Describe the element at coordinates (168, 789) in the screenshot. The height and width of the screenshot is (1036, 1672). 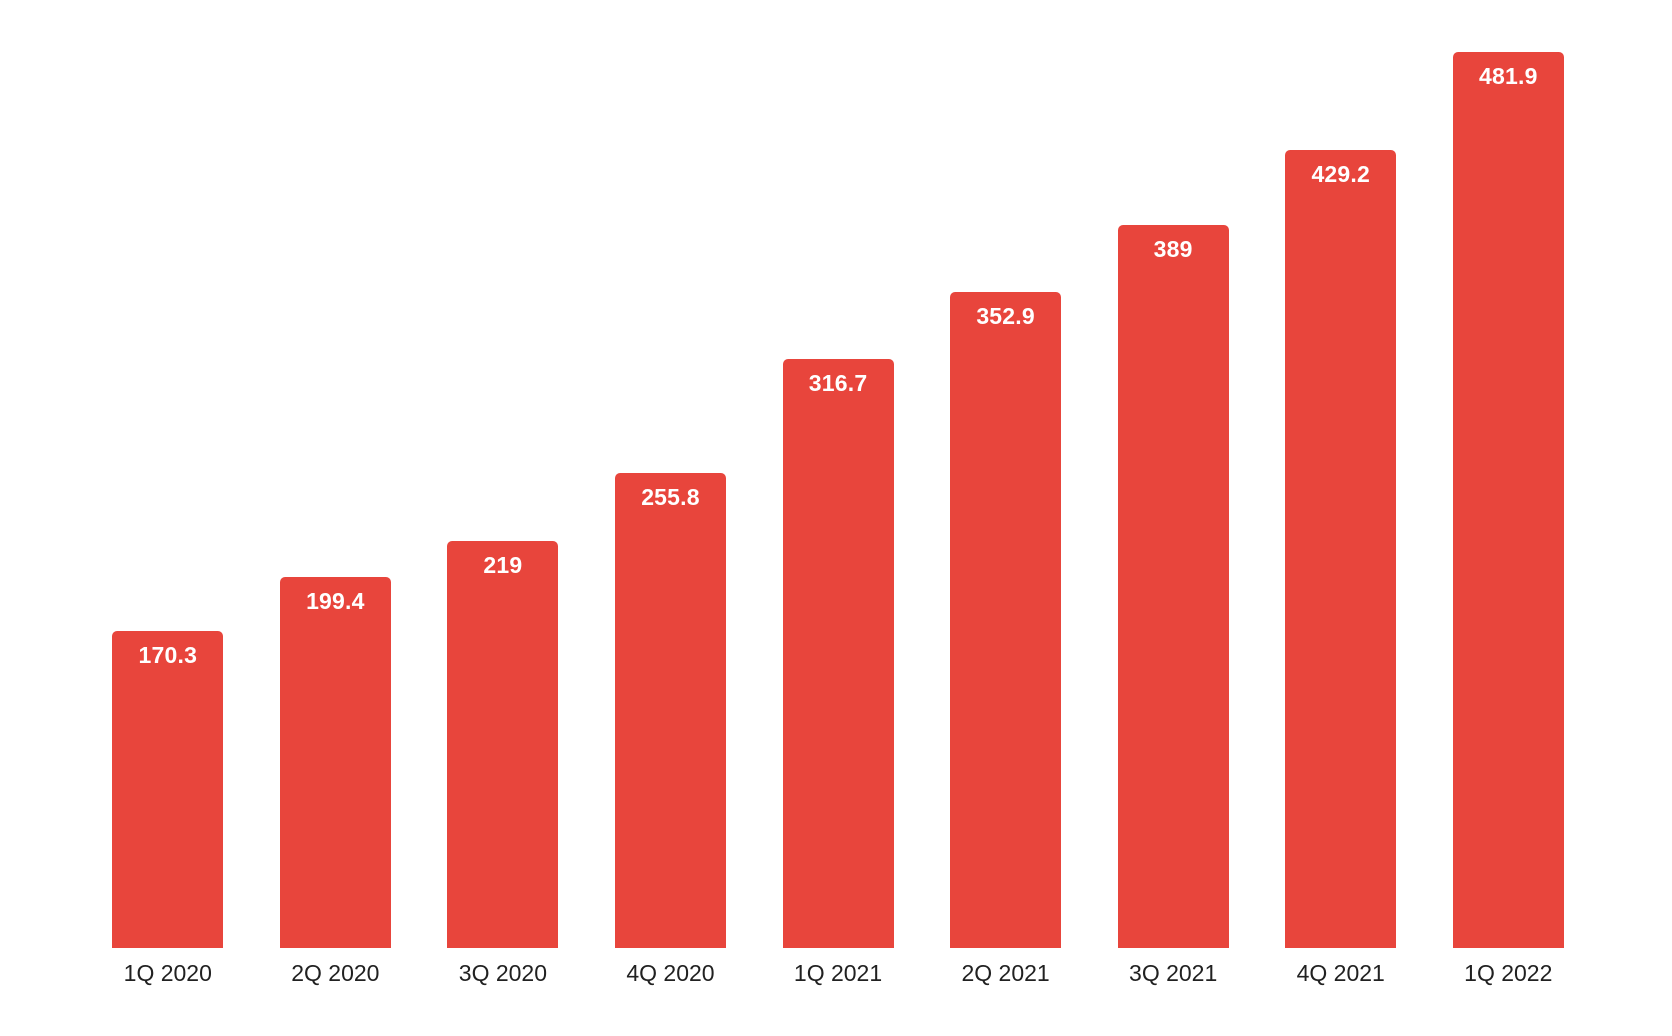
I see `bar: 170.3` at that location.